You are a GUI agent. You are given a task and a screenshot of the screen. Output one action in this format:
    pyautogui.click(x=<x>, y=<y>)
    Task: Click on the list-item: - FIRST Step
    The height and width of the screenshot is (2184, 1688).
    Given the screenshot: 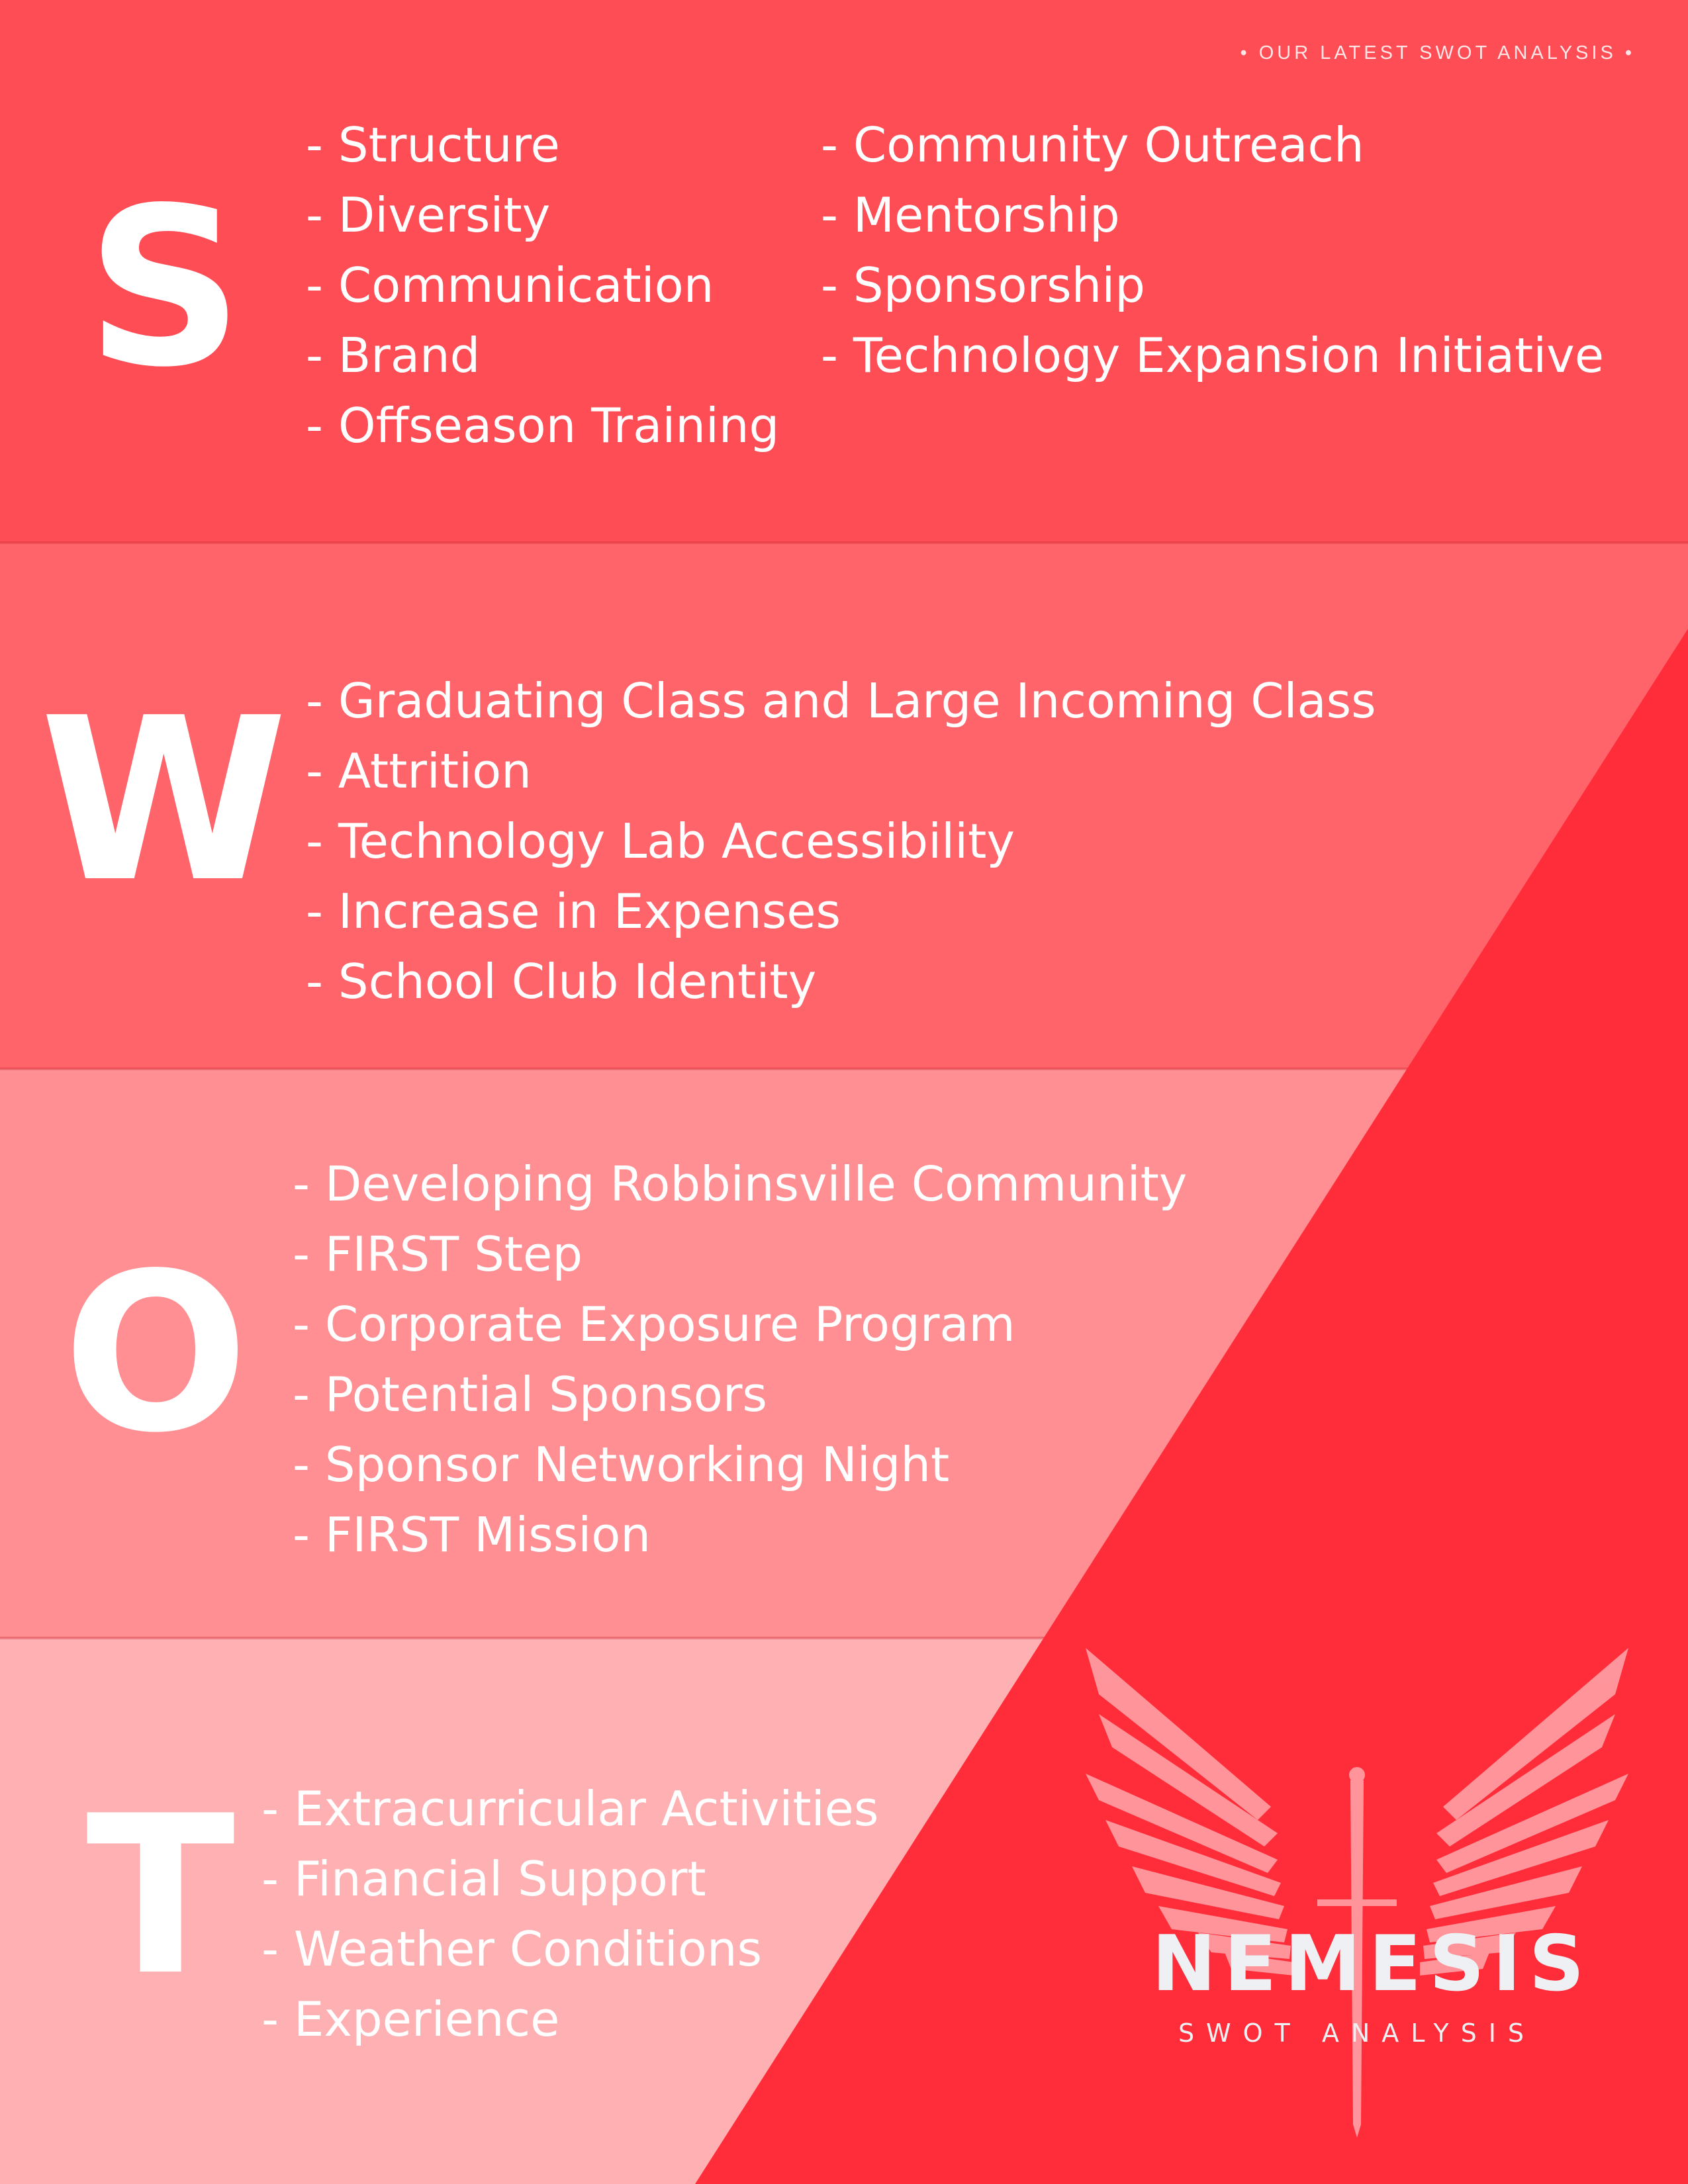 What is the action you would take?
    pyautogui.click(x=438, y=1254)
    